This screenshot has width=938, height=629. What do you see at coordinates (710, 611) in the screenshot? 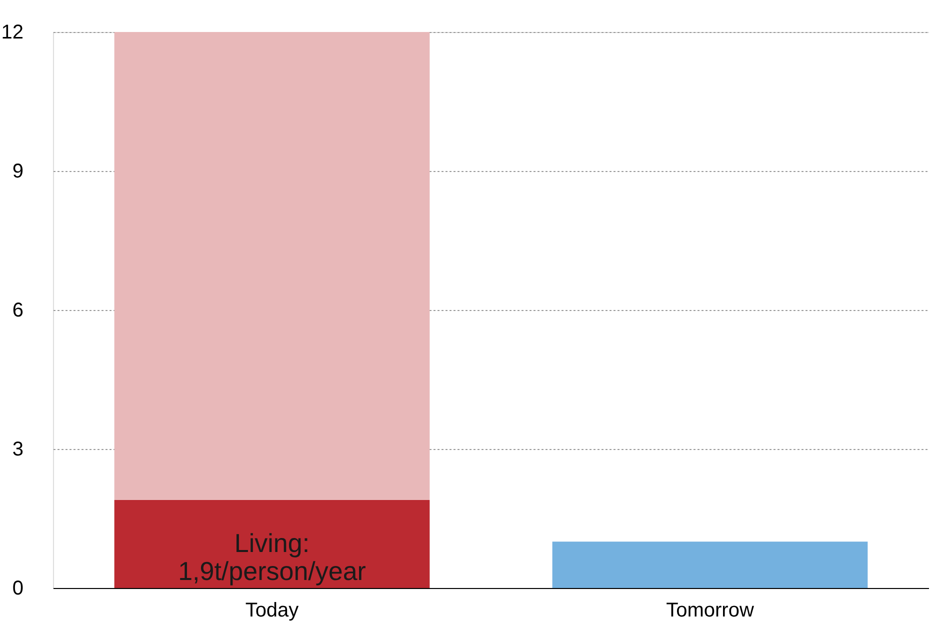
I see `x-tick-label: Tomorrow` at bounding box center [710, 611].